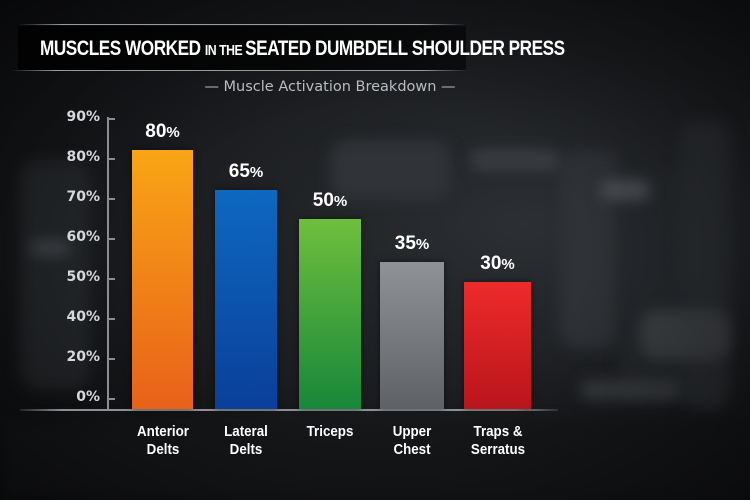 This screenshot has width=750, height=500. I want to click on bar-value-label: 65%, so click(246, 172).